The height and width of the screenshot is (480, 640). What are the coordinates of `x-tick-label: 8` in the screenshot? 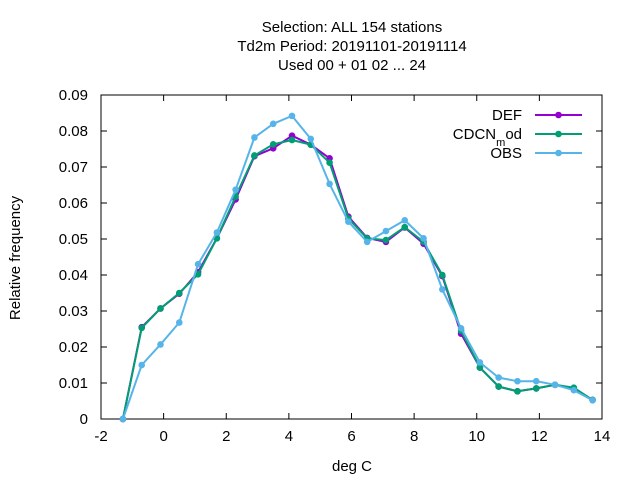 It's located at (414, 436).